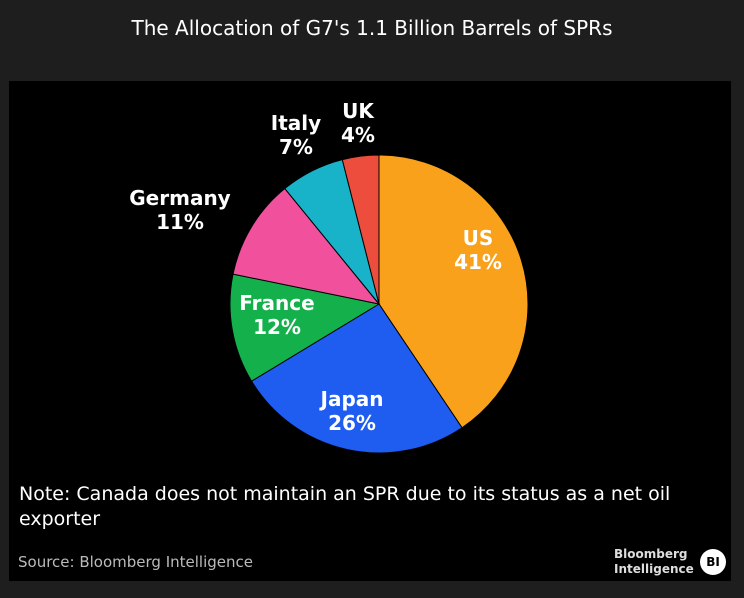 The height and width of the screenshot is (598, 744). I want to click on pie-slice-france, so click(305, 327).